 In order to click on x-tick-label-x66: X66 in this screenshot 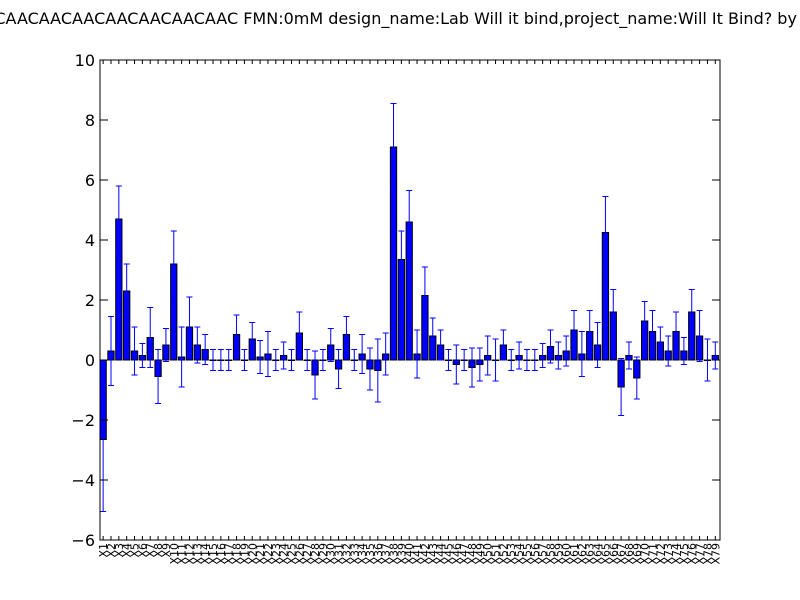, I will do `click(613, 554)`.